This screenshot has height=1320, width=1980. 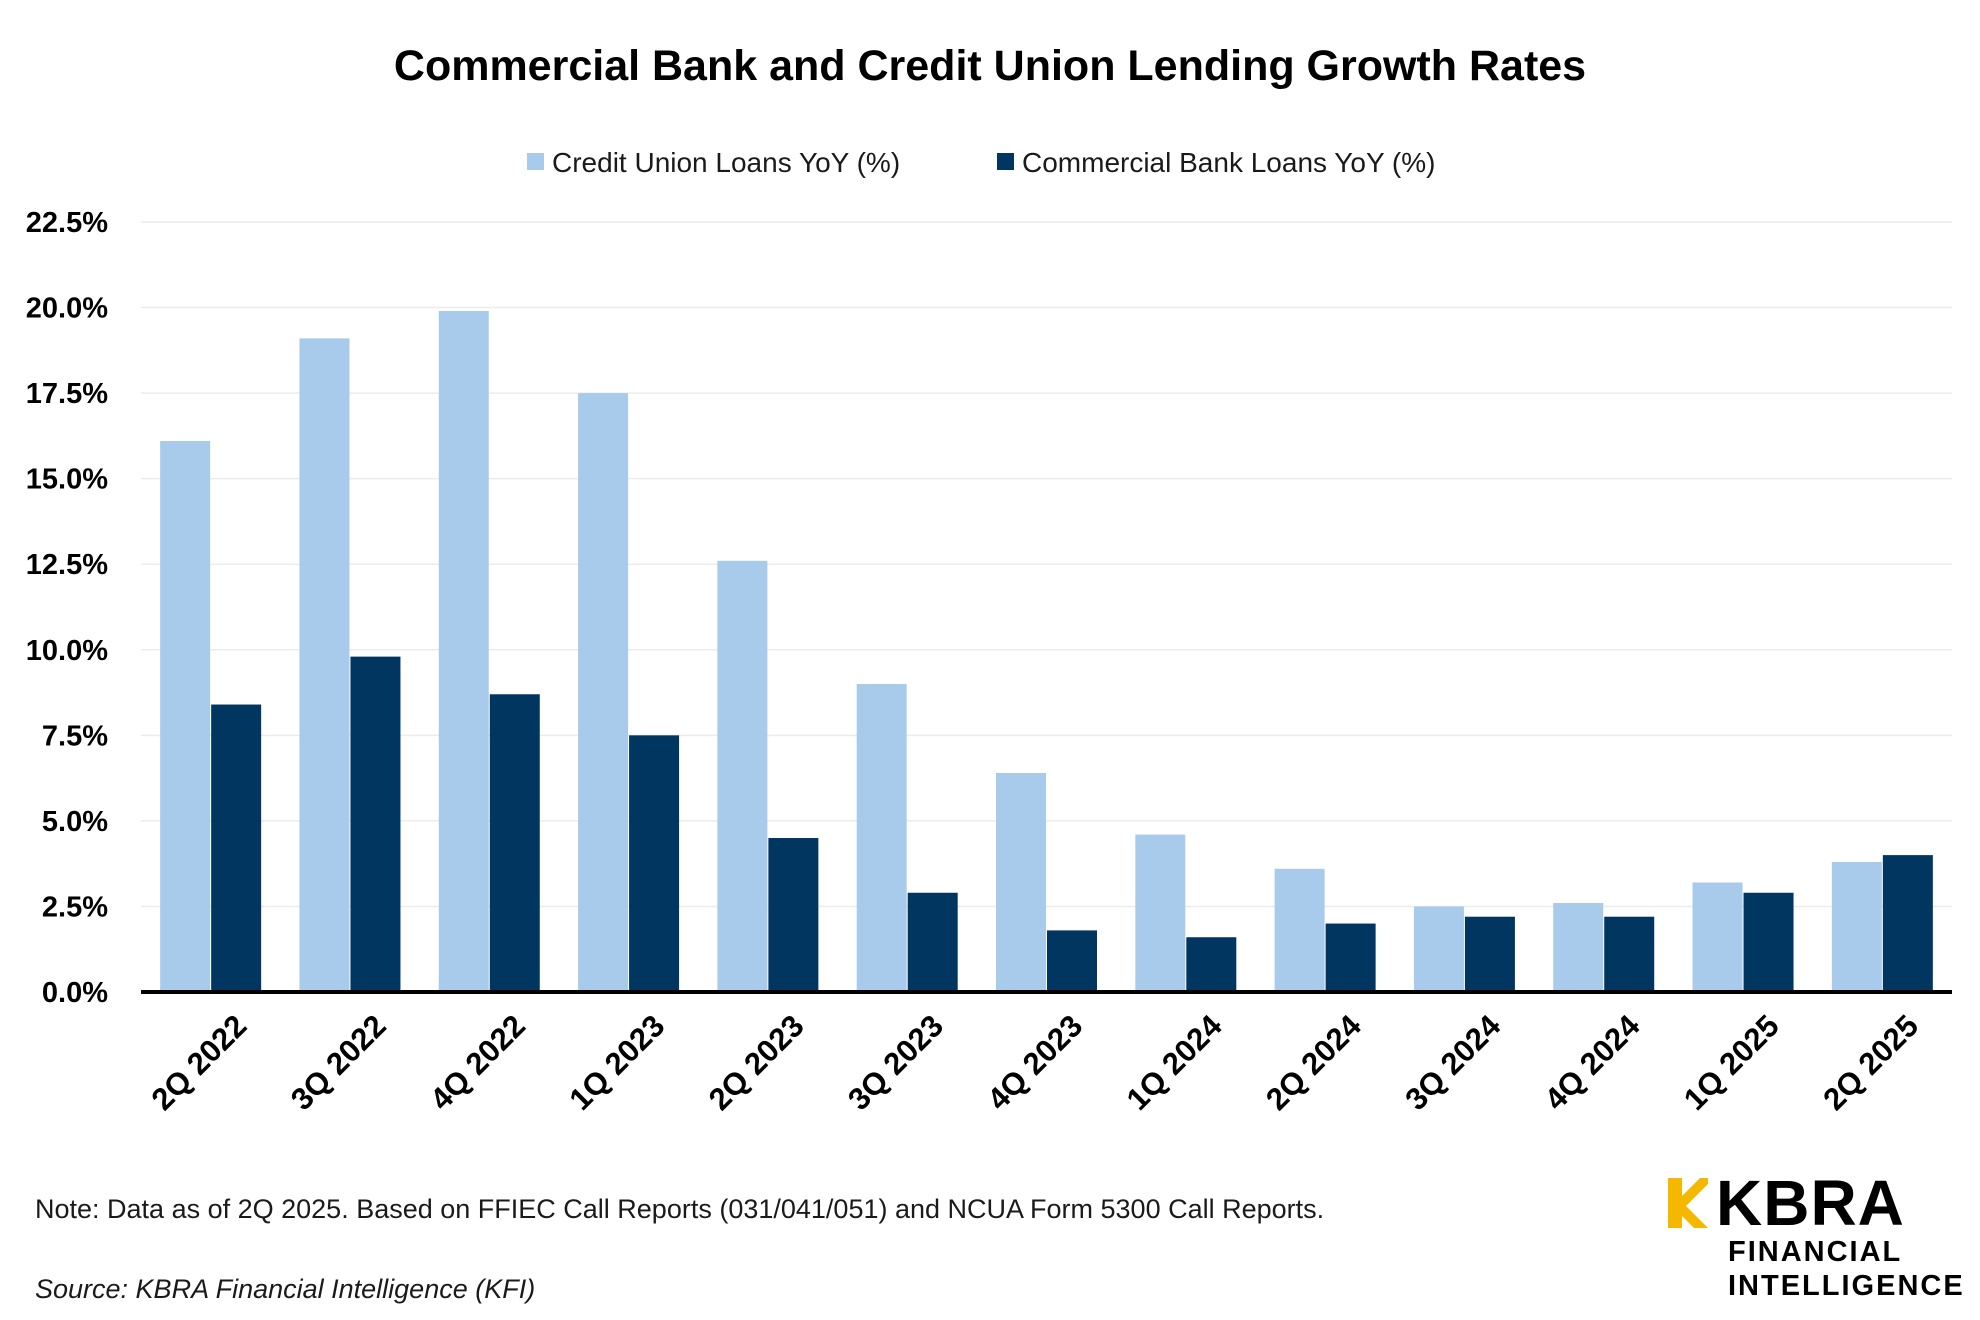 I want to click on bar-credit-union-1q-2025, so click(x=1717, y=937).